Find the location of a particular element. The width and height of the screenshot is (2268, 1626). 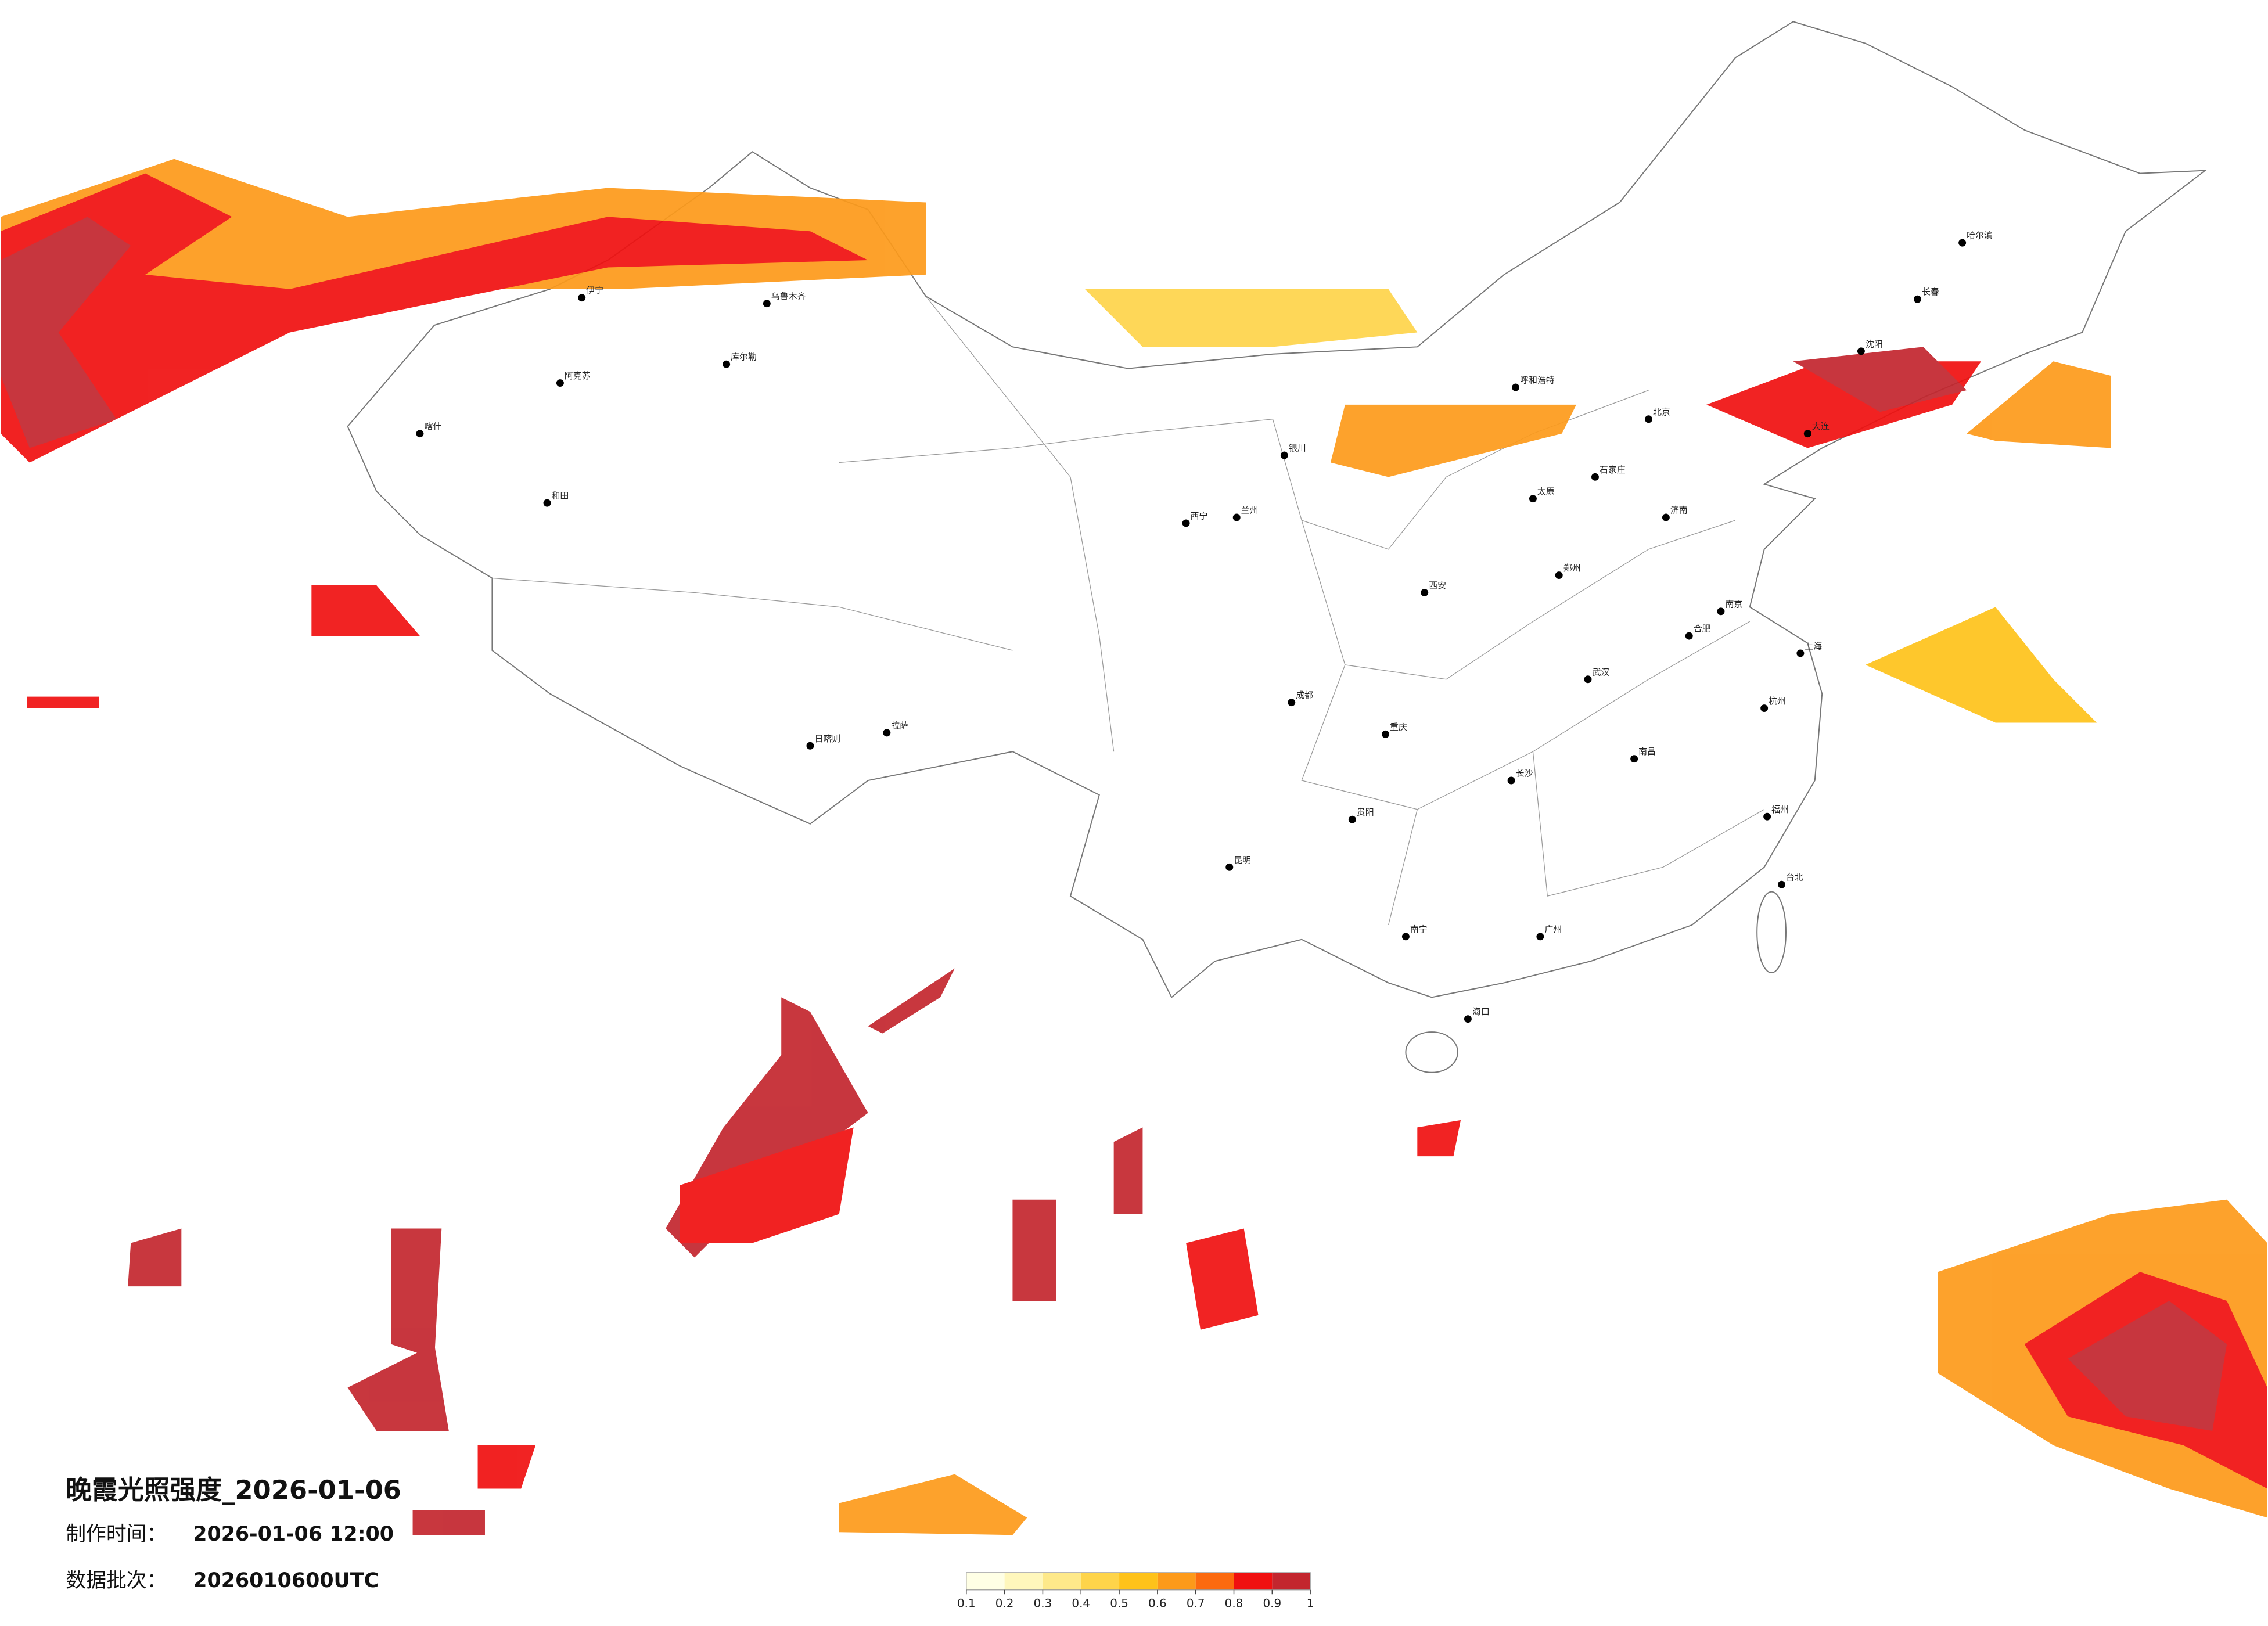

colorbar-tick-label: 1 is located at coordinates (1310, 1603).